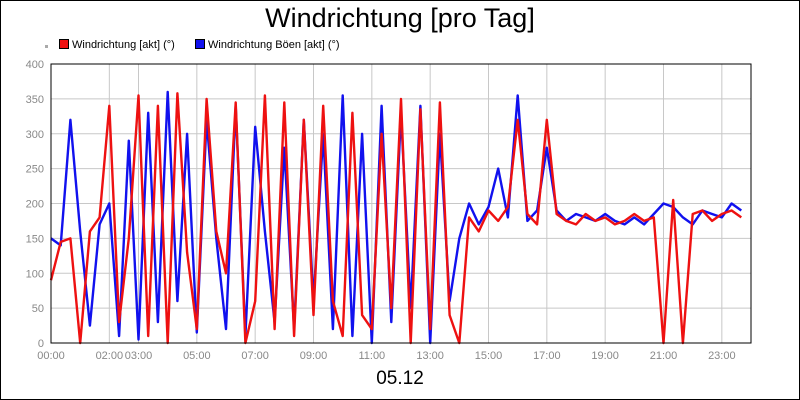 The width and height of the screenshot is (800, 400). Describe the element at coordinates (547, 356) in the screenshot. I see `x-tick-label: 17:00` at that location.